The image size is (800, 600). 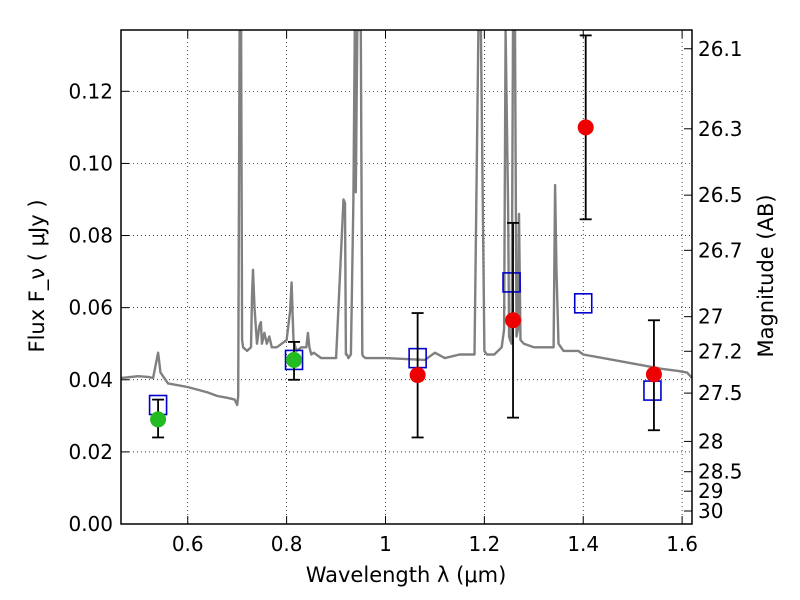 I want to click on right-tick-label: 27.2, so click(x=720, y=351).